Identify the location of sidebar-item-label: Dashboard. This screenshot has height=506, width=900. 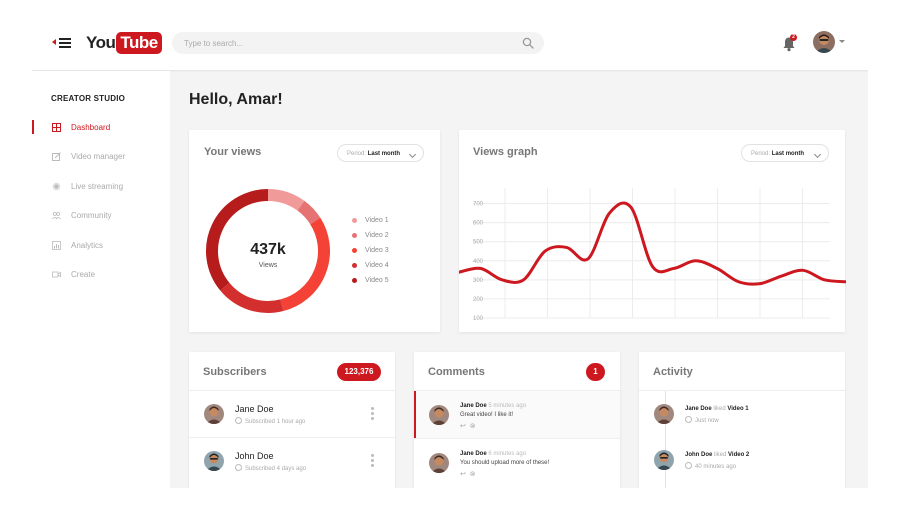
(91, 127).